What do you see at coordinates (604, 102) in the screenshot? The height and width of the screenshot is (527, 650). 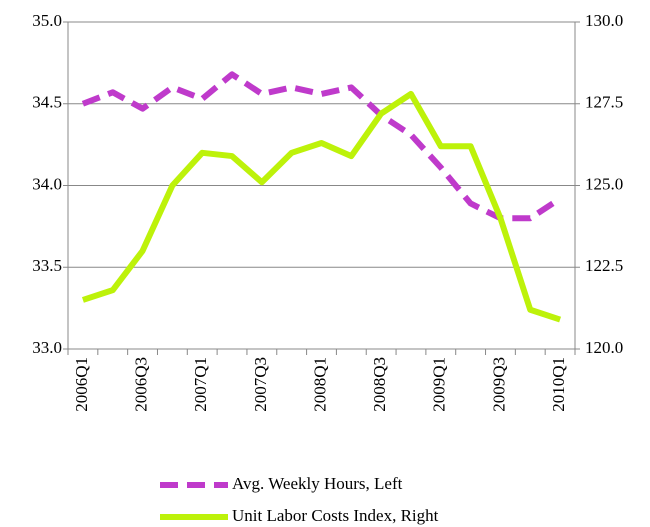 I see `y2-tick-label: 127.5` at bounding box center [604, 102].